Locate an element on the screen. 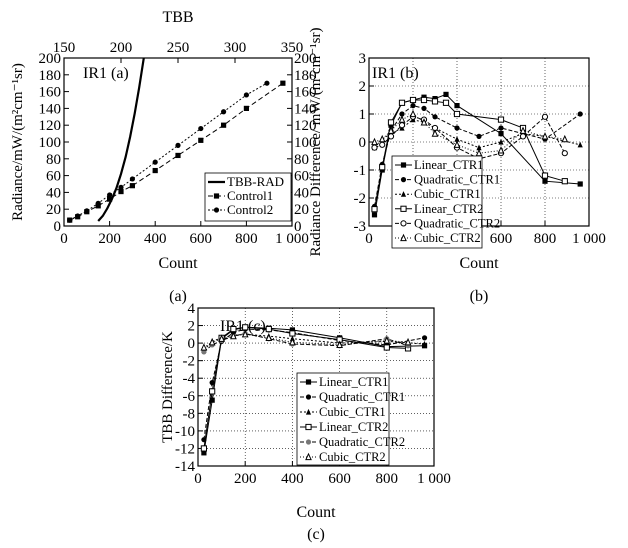  panel-a-legend-entry: Control1 is located at coordinates (250, 195).